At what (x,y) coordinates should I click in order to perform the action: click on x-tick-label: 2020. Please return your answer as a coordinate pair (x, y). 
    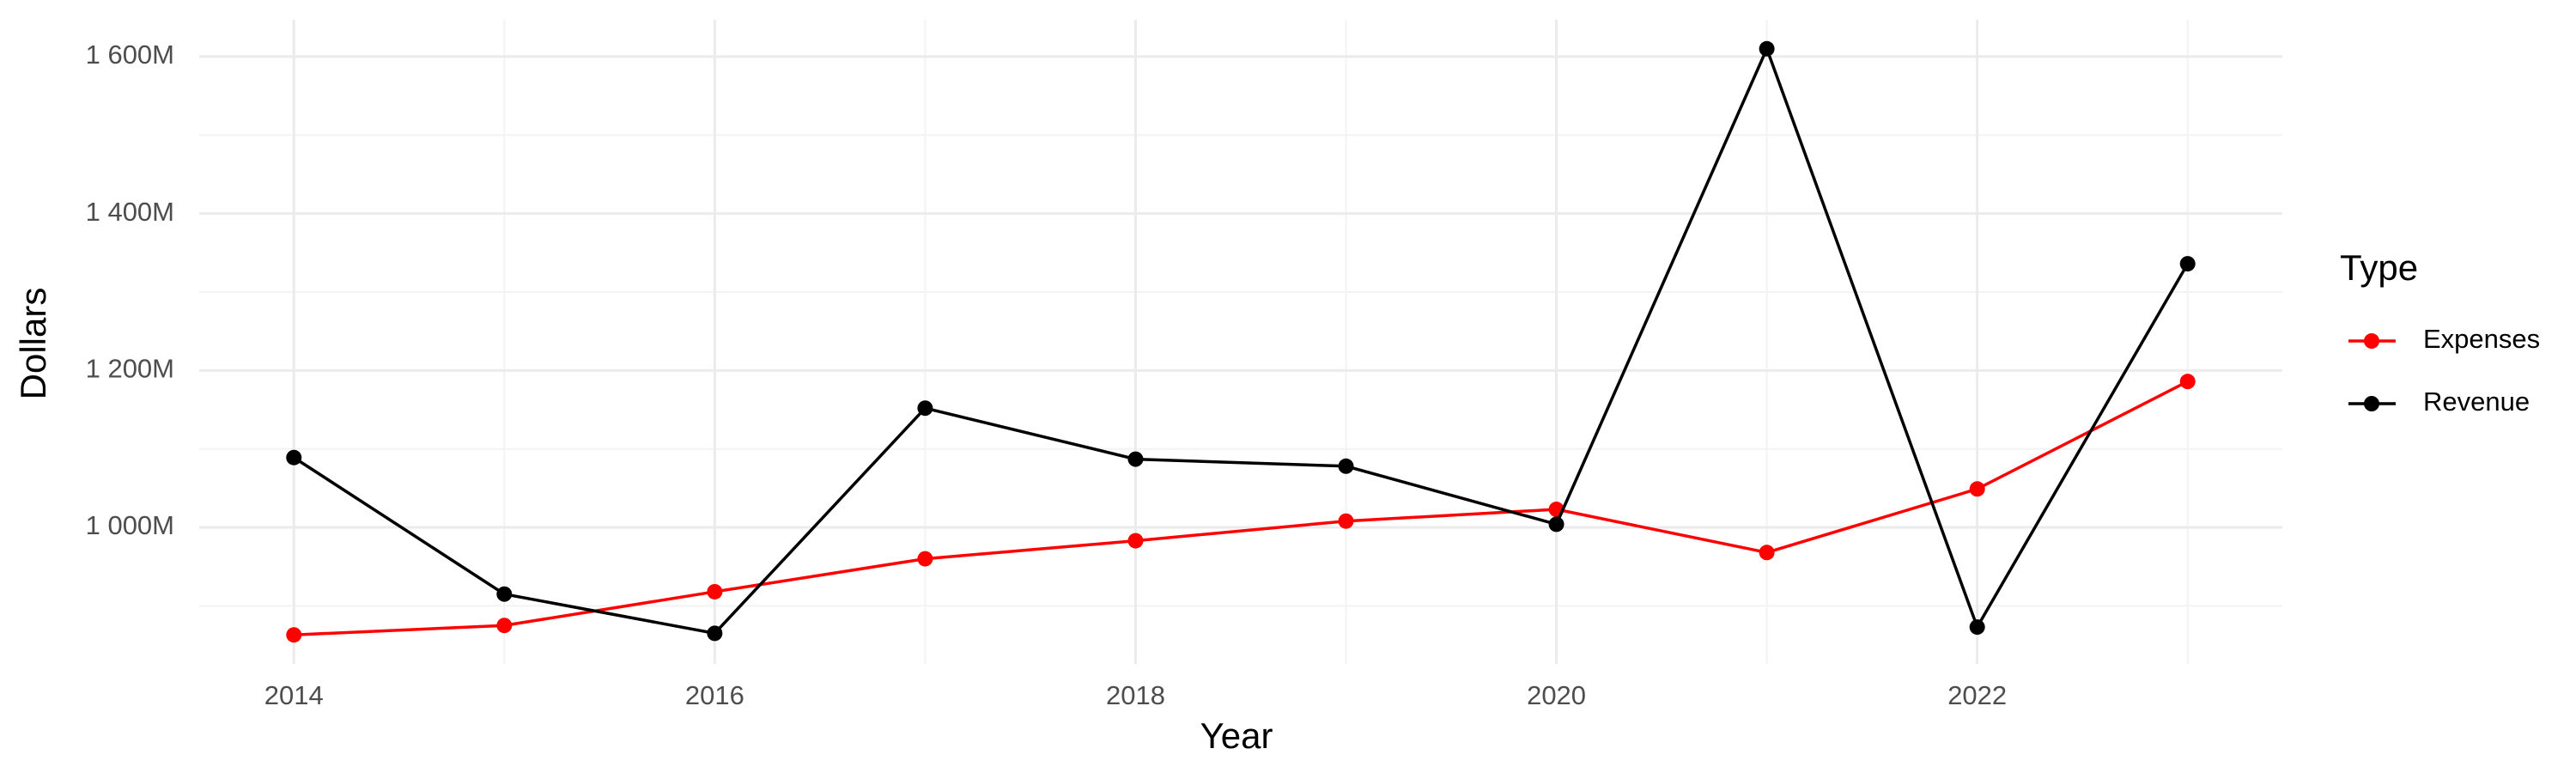
    Looking at the image, I should click on (1557, 695).